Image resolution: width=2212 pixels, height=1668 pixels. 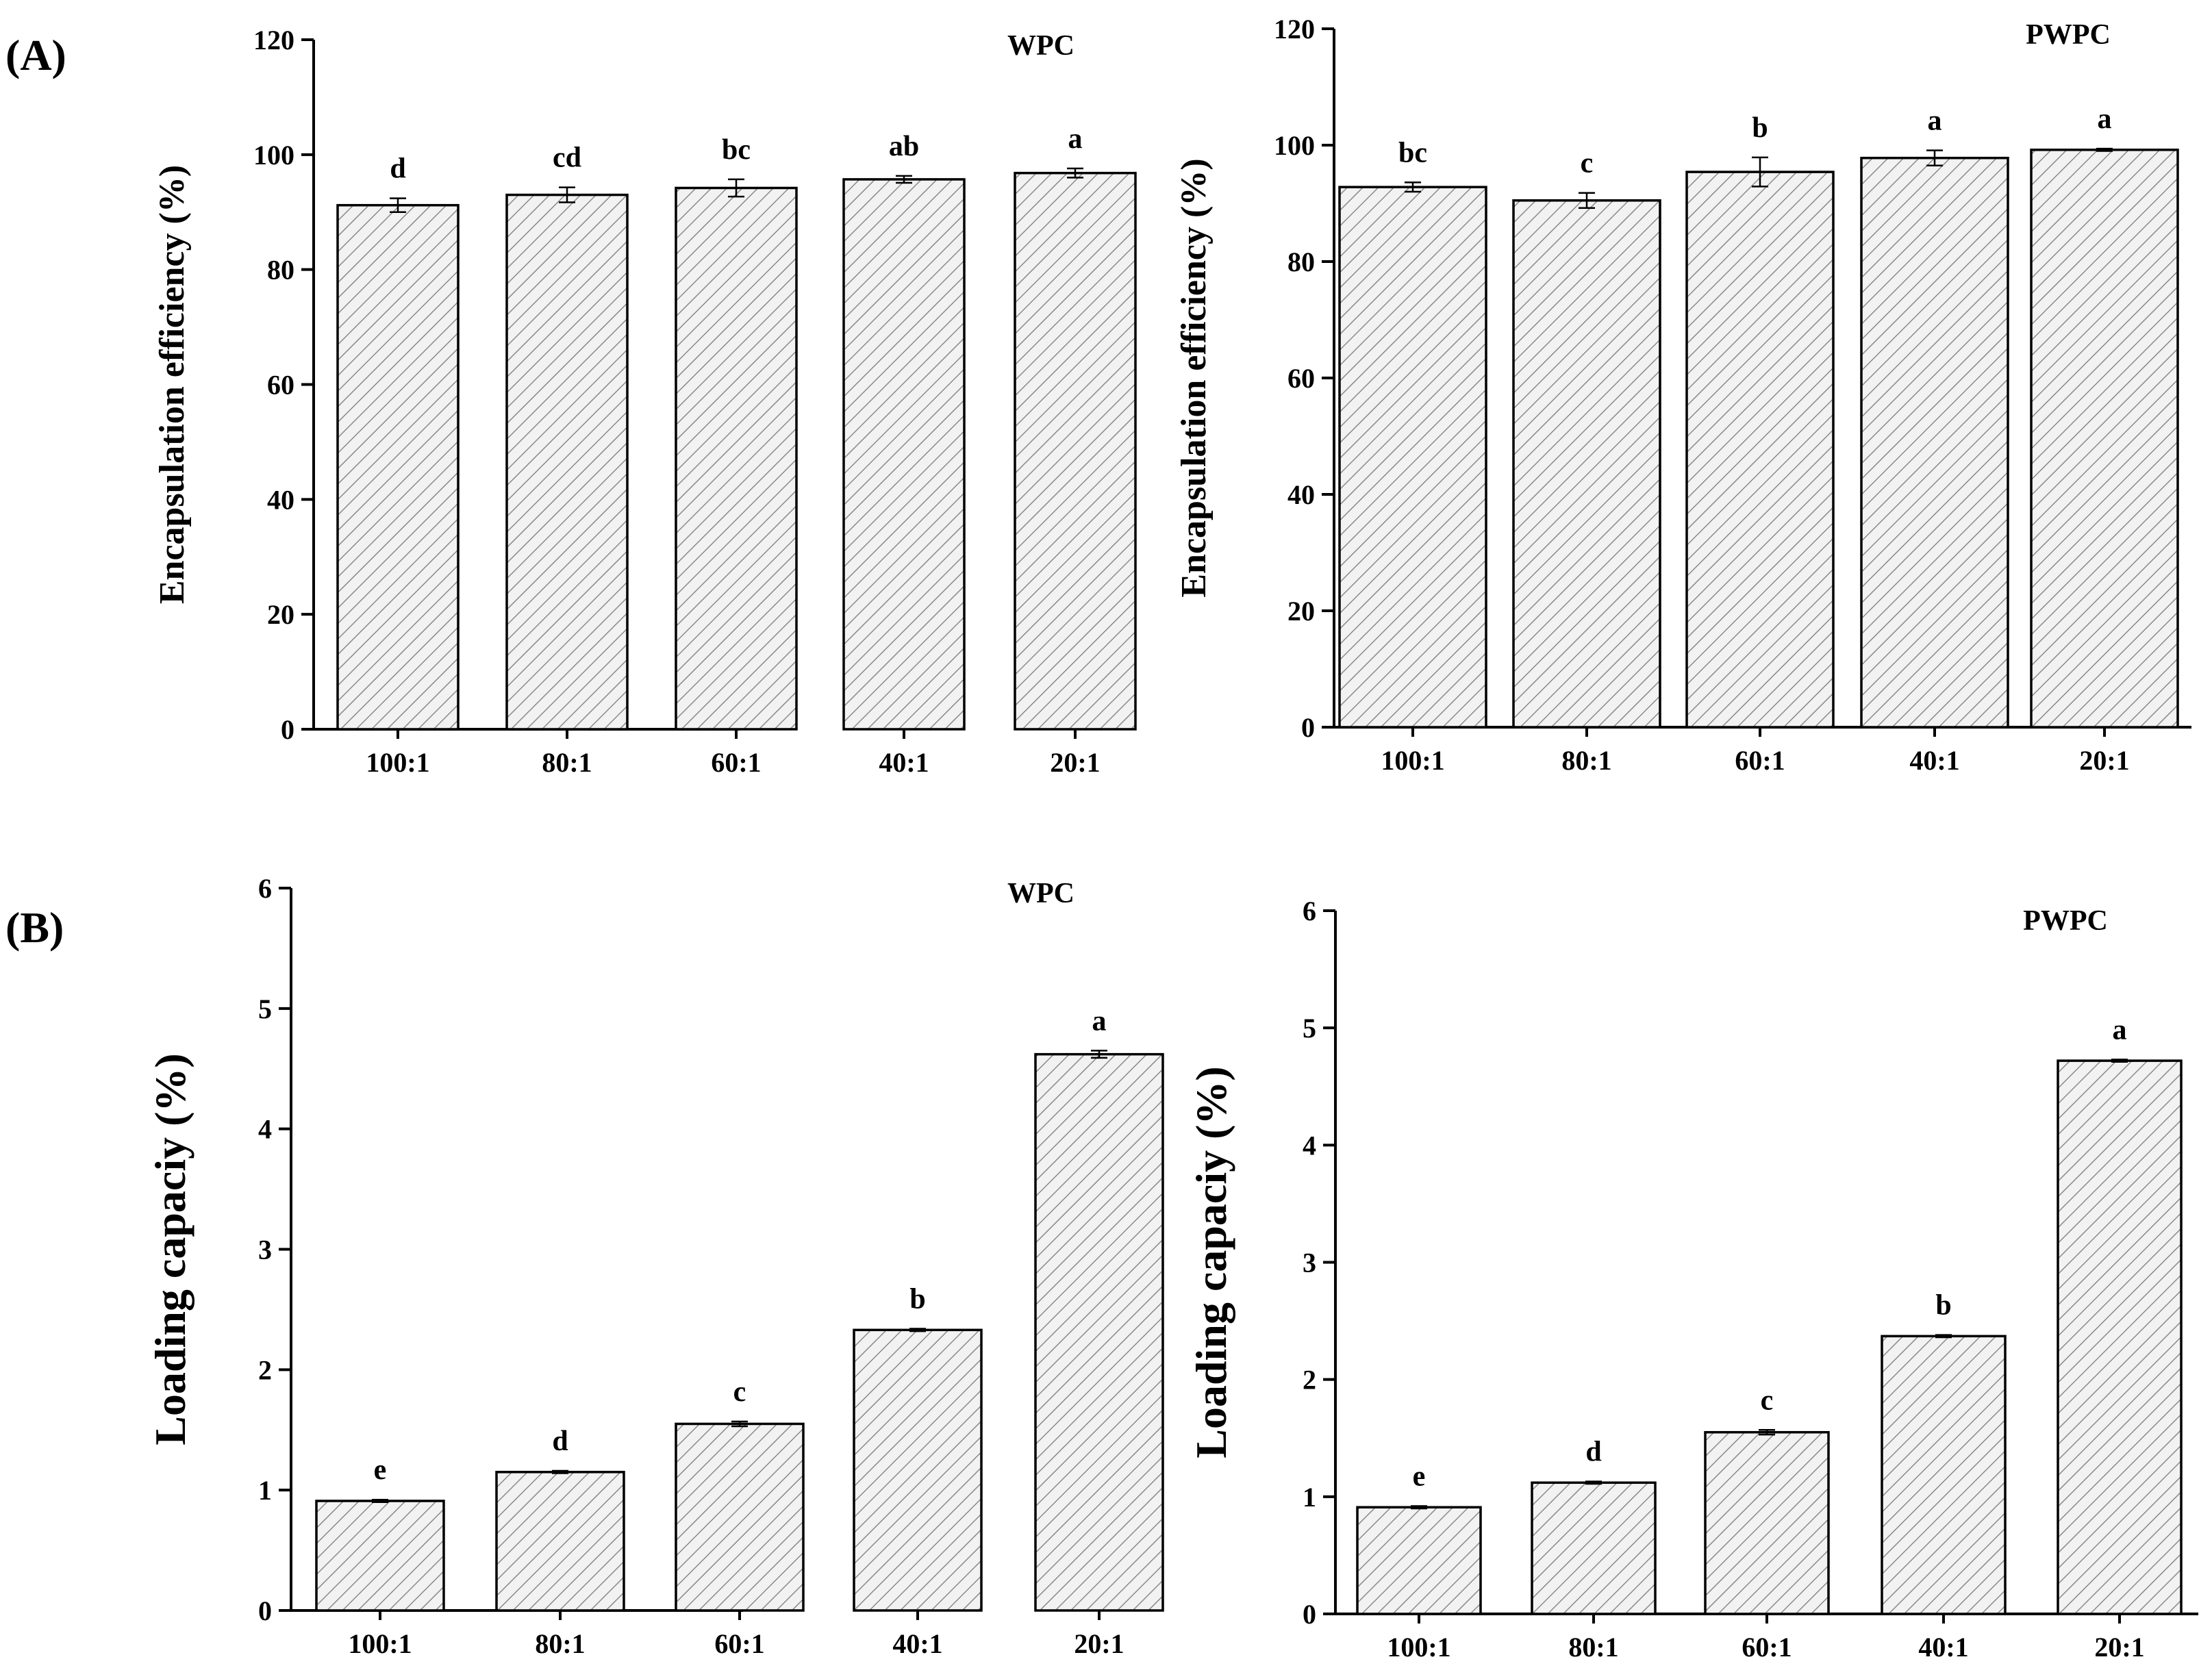 I want to click on panel-label-b: (B), so click(x=34, y=927).